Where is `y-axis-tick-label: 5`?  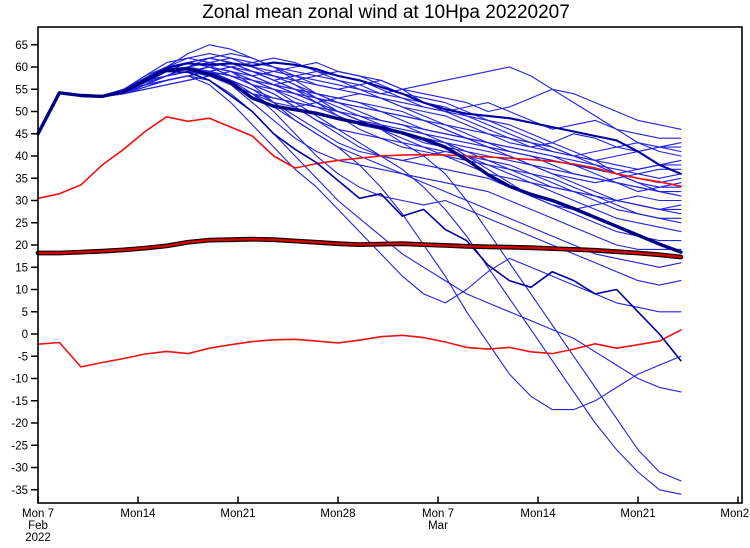
y-axis-tick-label: 5 is located at coordinates (25, 313).